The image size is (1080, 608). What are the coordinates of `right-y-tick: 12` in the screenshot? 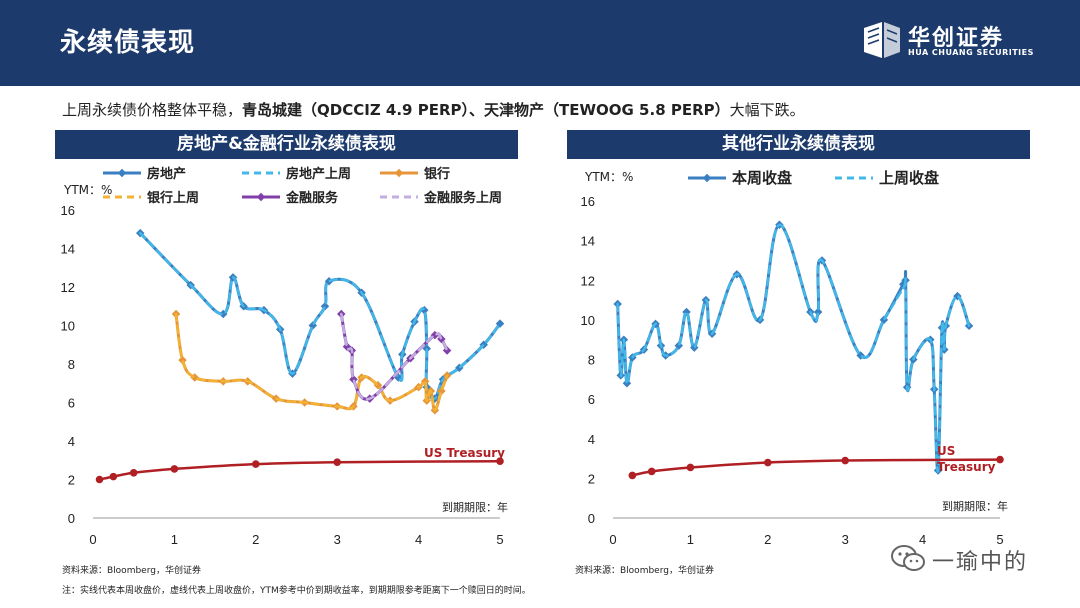 It's located at (588, 280).